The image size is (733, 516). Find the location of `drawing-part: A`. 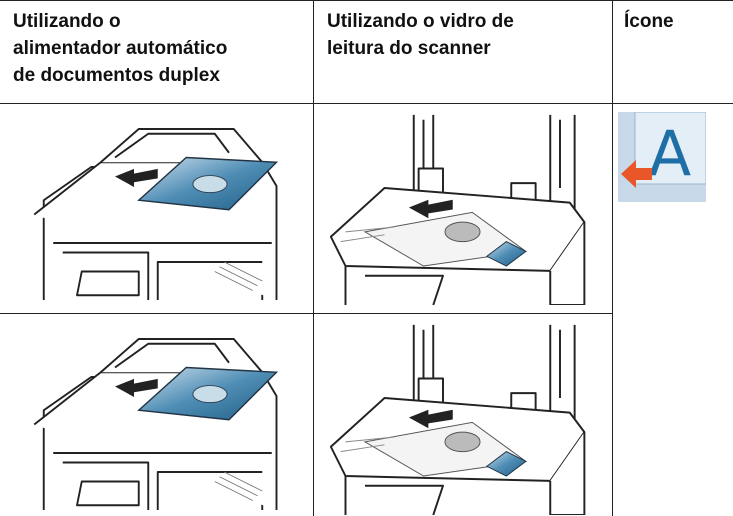

drawing-part: A is located at coordinates (670, 153).